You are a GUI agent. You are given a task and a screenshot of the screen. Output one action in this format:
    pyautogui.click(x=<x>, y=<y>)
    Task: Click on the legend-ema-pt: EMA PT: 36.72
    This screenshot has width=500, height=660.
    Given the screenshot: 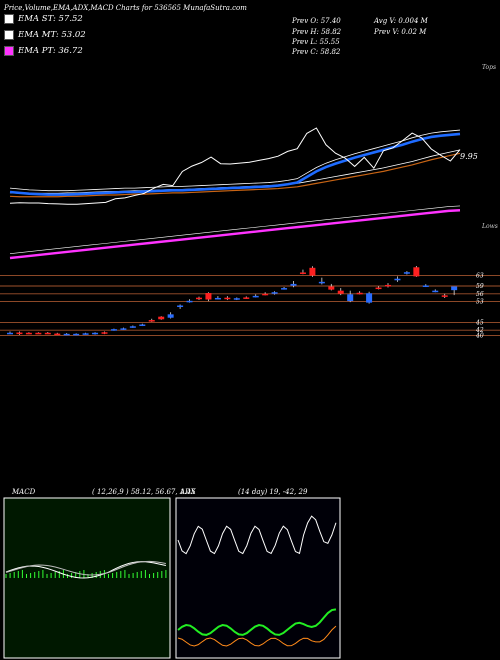 What is the action you would take?
    pyautogui.click(x=43, y=51)
    